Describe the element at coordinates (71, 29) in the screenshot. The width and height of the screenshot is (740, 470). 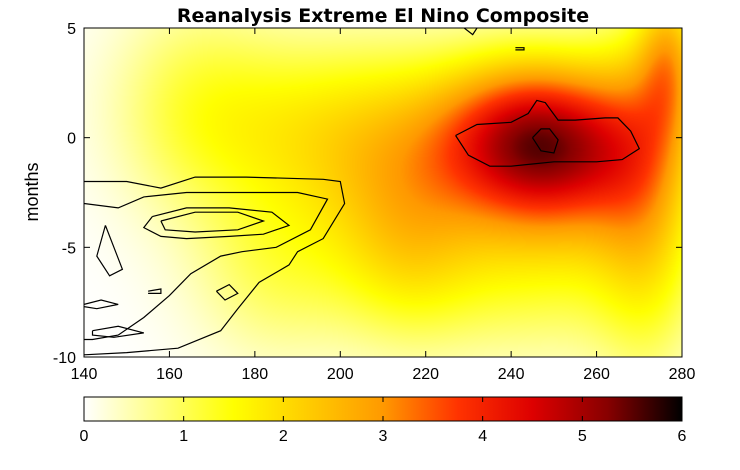
I see `y-tick-label: 5` at that location.